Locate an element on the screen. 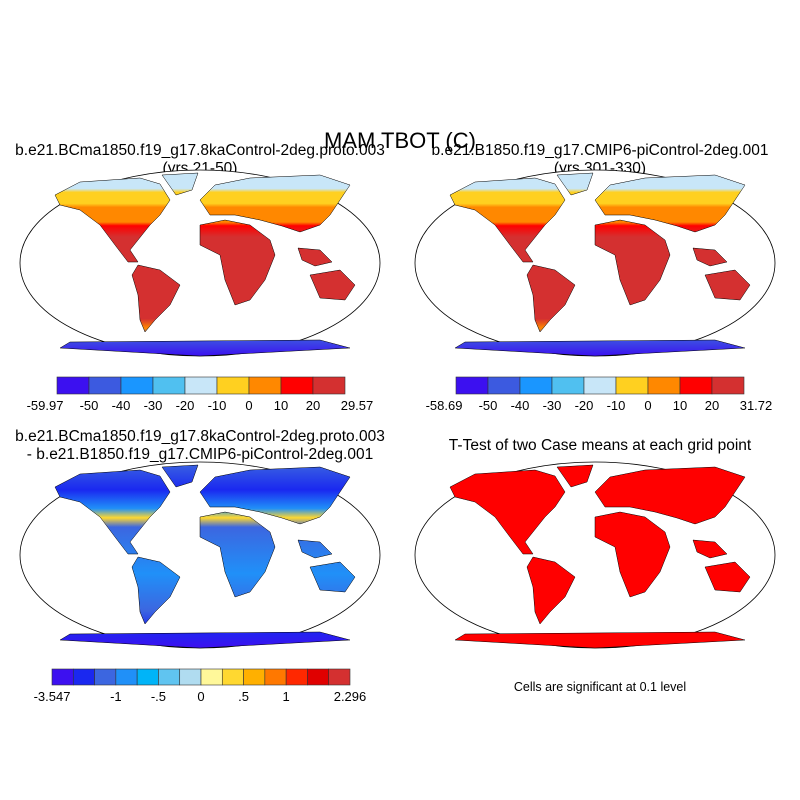 The image size is (800, 800). colorbar-1: -59.97 -50 -40 -30 -20 -10 0 10 20 29.57 is located at coordinates (200, 394).